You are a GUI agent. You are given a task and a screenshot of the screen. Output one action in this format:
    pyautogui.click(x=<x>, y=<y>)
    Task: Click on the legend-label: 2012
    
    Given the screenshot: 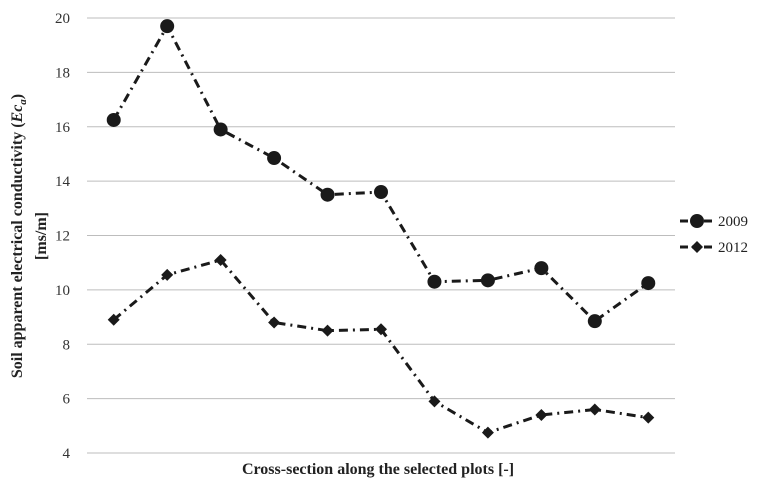 What is the action you would take?
    pyautogui.click(x=733, y=248)
    